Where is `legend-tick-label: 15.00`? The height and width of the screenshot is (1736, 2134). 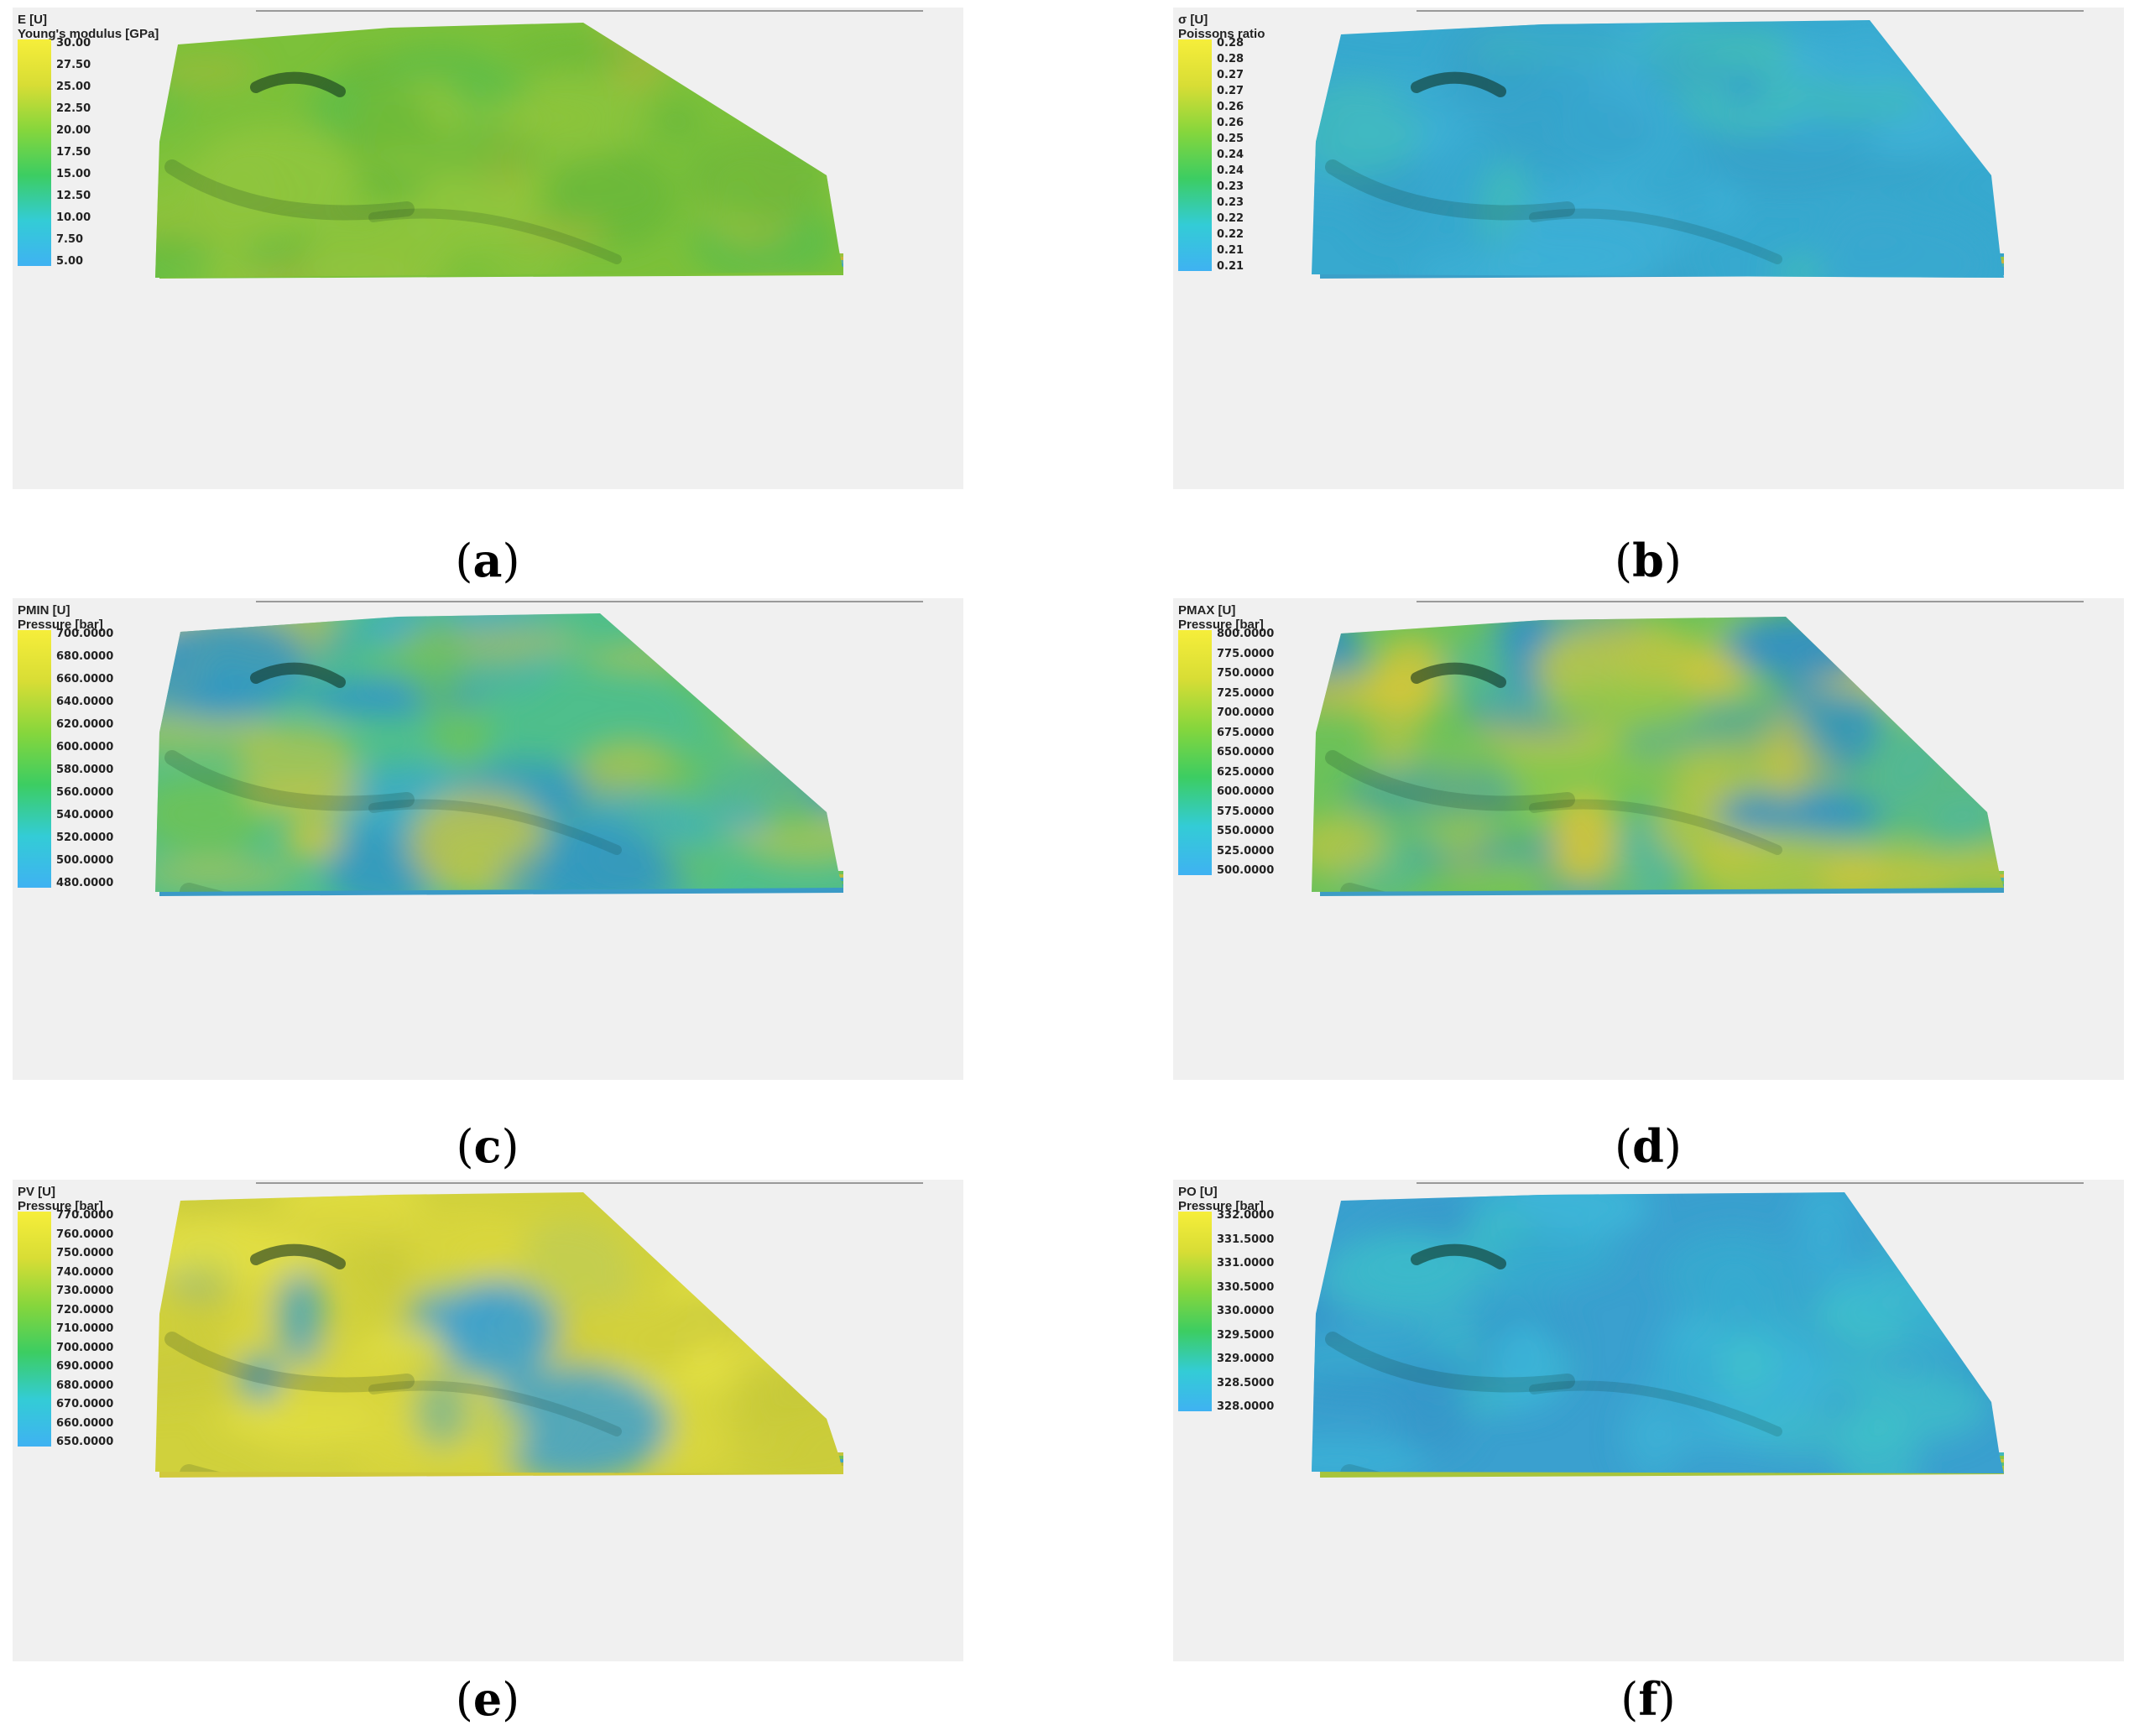 legend-tick-label: 15.00 is located at coordinates (73, 174).